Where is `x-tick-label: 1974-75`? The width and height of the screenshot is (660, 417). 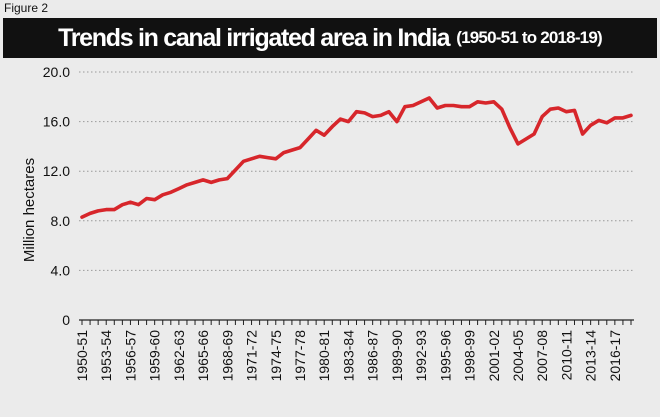 x-tick-label: 1974-75 is located at coordinates (276, 356).